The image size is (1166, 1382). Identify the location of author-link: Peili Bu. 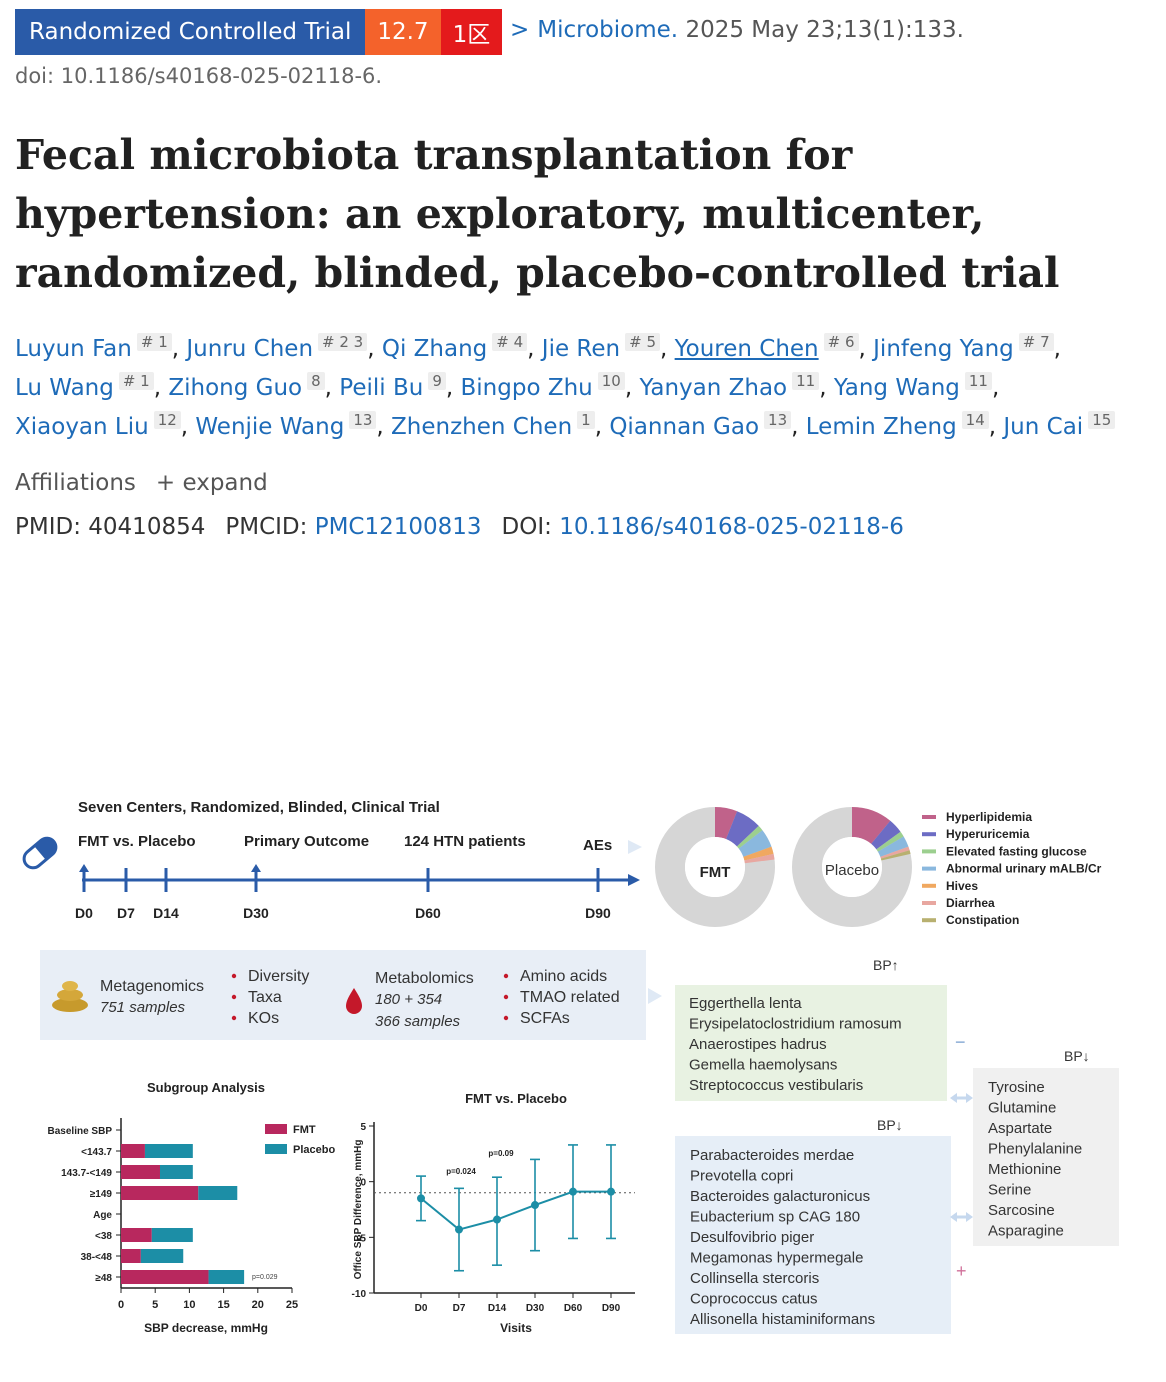
(381, 388).